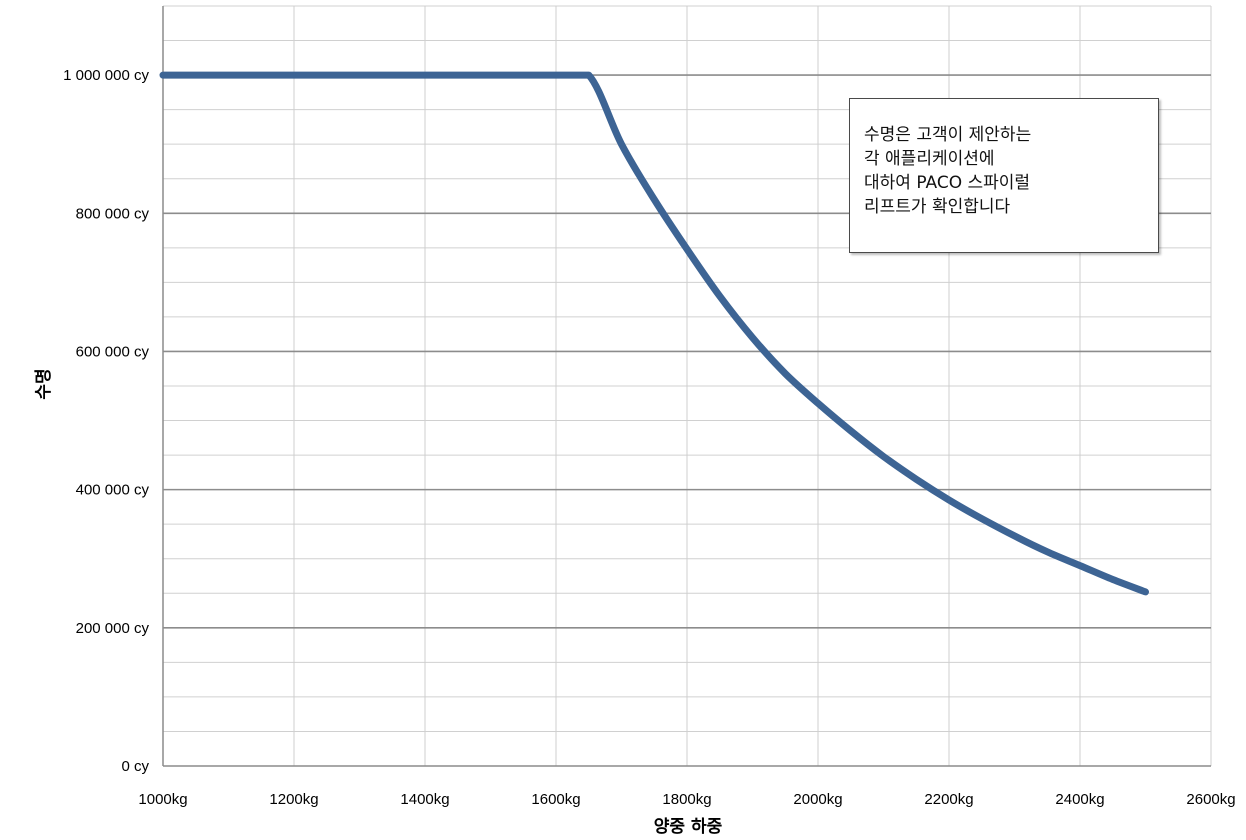  I want to click on x-tick-label: 2600kg, so click(1210, 799).